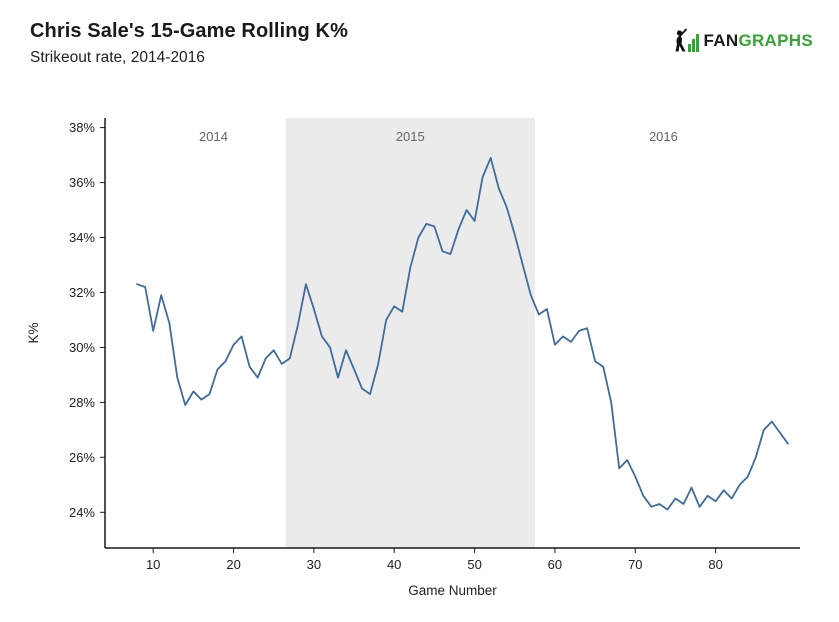  What do you see at coordinates (33, 332) in the screenshot?
I see `y-axis-title: K%` at bounding box center [33, 332].